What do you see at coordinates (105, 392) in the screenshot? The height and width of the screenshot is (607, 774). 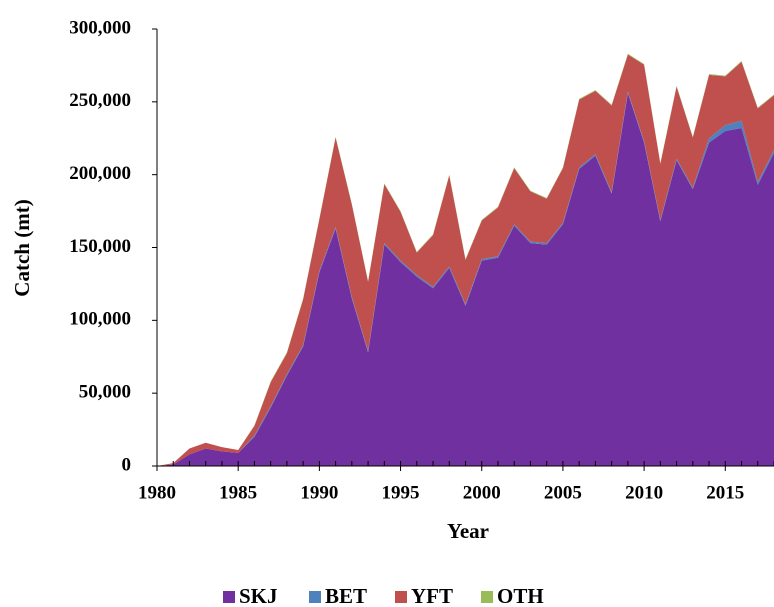 I see `y-tick-label: 50,000` at bounding box center [105, 392].